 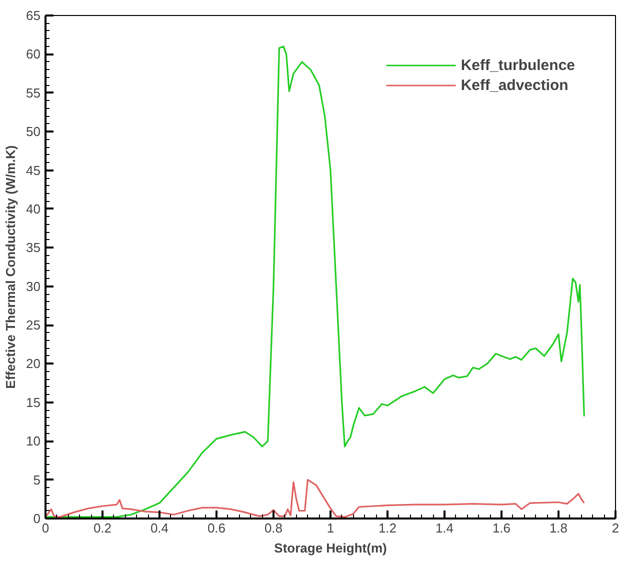 I want to click on x-tick-label: 1.2, so click(x=387, y=528).